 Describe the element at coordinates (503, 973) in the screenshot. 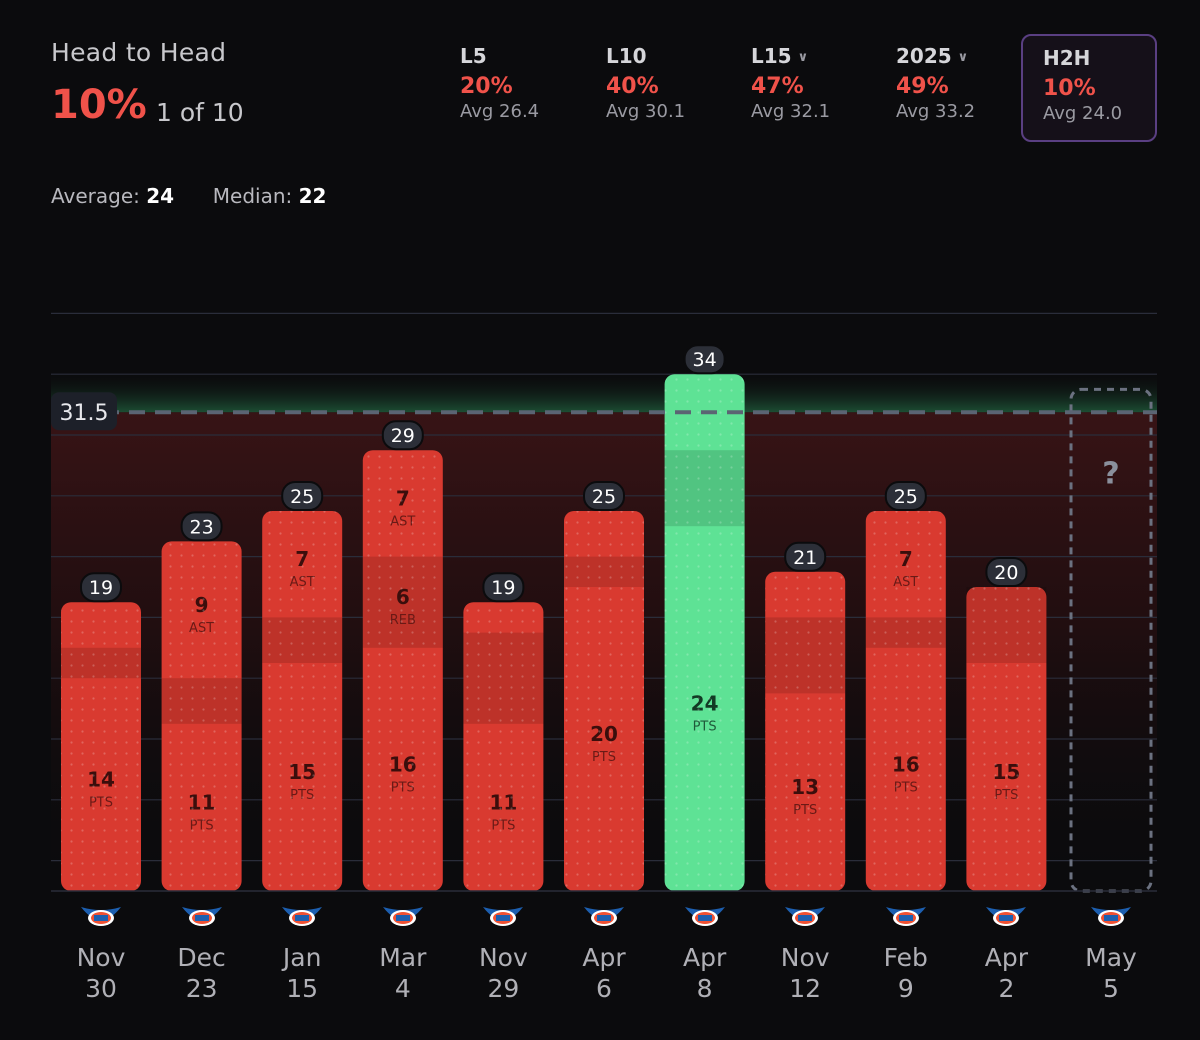

I see `game-date: Nov 29` at that location.